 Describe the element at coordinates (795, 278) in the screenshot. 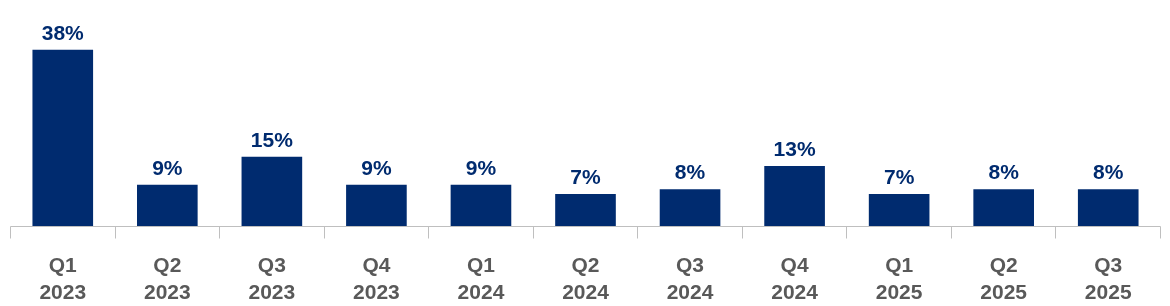

I see `x-tick-label: Q4 2024` at that location.